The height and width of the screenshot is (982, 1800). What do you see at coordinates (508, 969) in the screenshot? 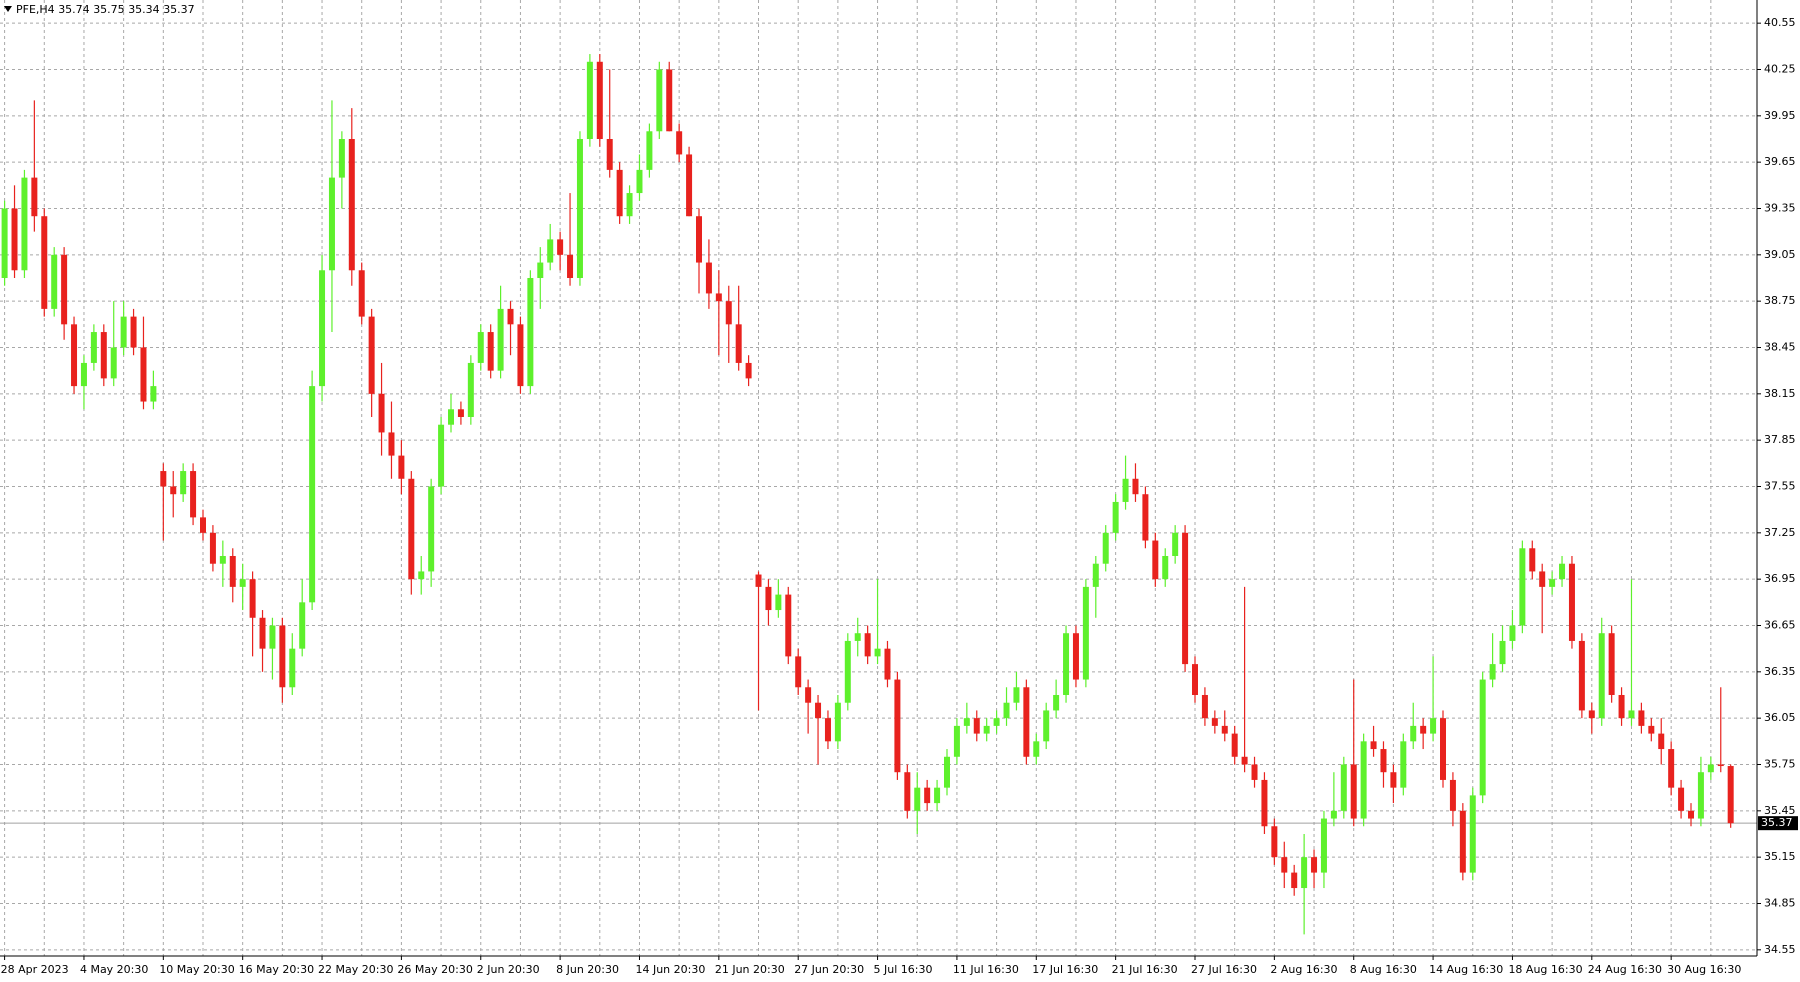
I see `x-tick-label: 2 Jun 20:30` at bounding box center [508, 969].